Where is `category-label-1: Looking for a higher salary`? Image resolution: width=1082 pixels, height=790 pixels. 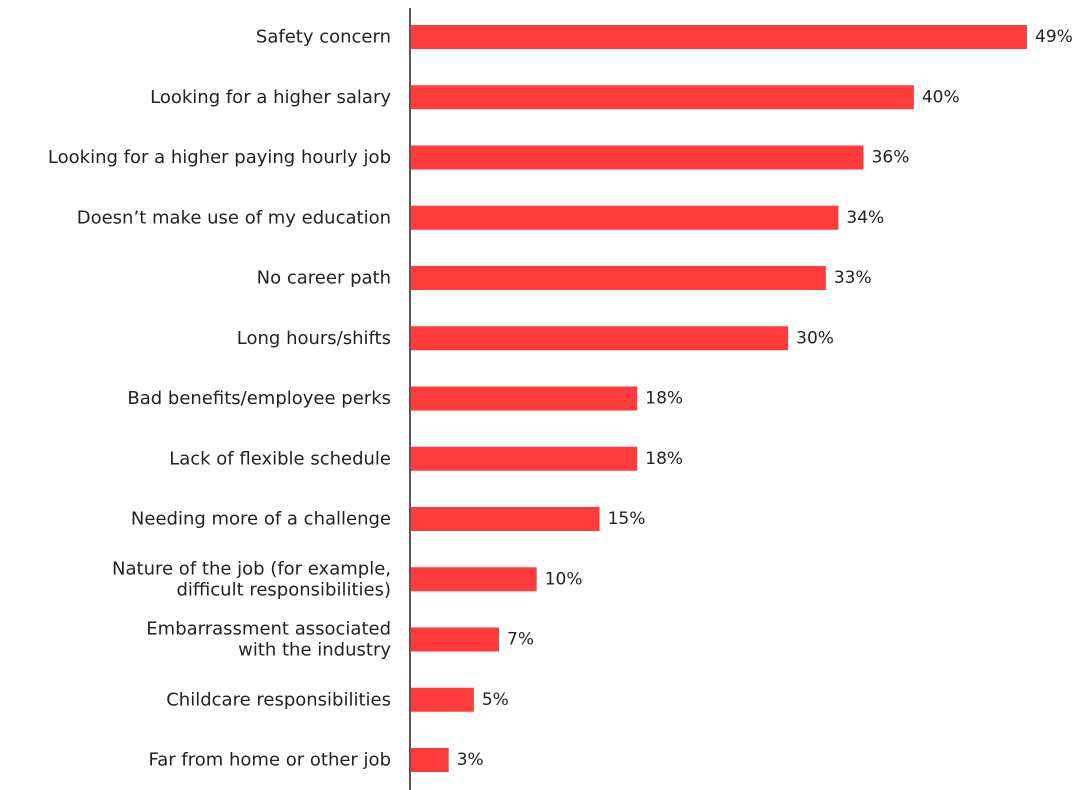
category-label-1: Looking for a higher salary is located at coordinates (270, 97).